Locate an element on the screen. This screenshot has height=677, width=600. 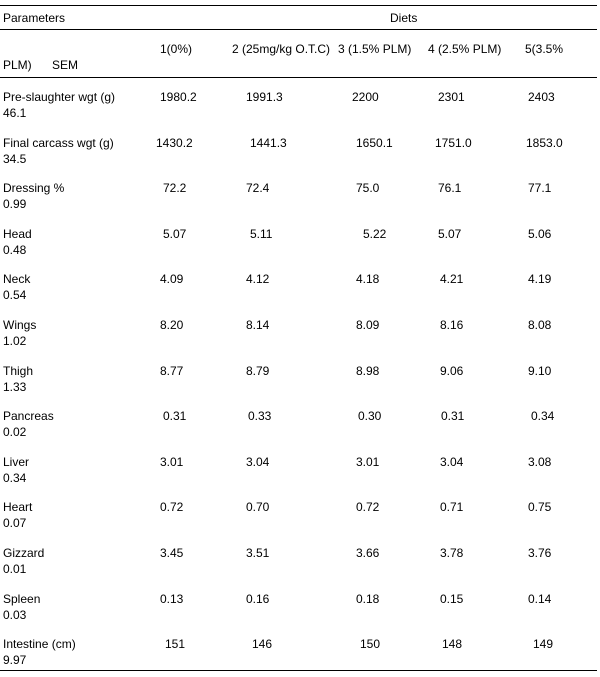
column-header: 5(3.5% is located at coordinates (544, 49).